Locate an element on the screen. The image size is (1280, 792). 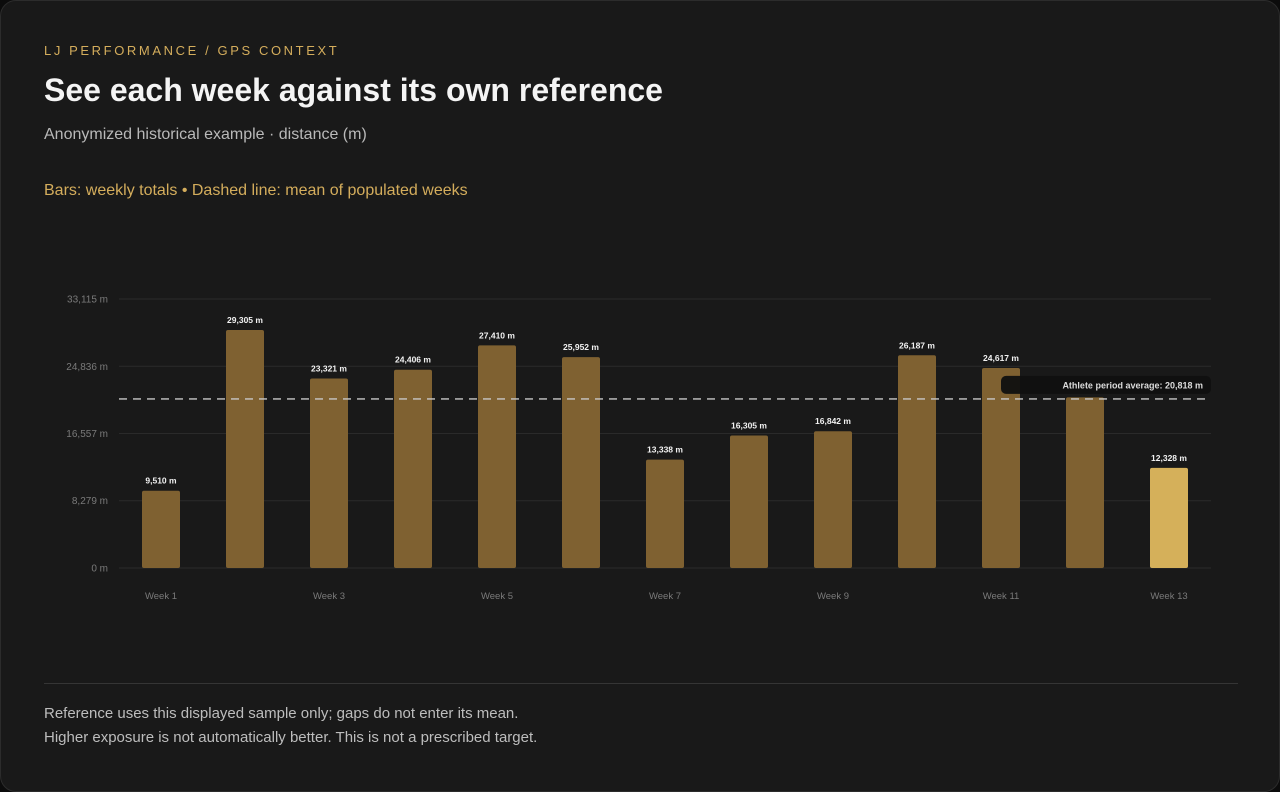
bar-value-label: 13,338 m is located at coordinates (665, 450).